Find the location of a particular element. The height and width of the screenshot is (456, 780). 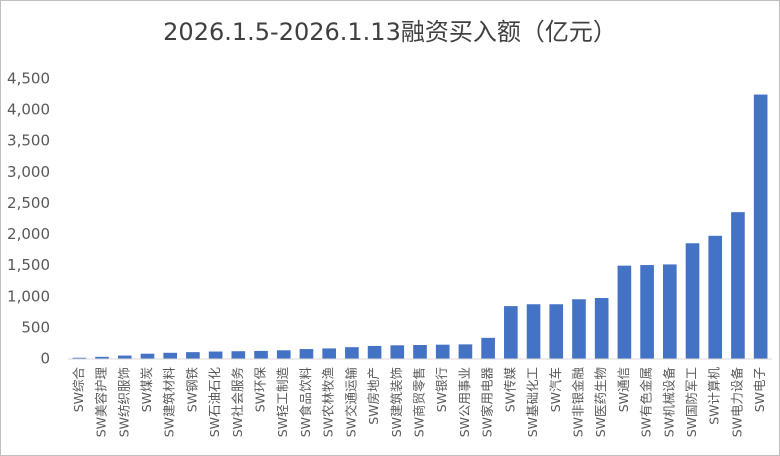

x-tick-label: SW通信 is located at coordinates (623, 389).